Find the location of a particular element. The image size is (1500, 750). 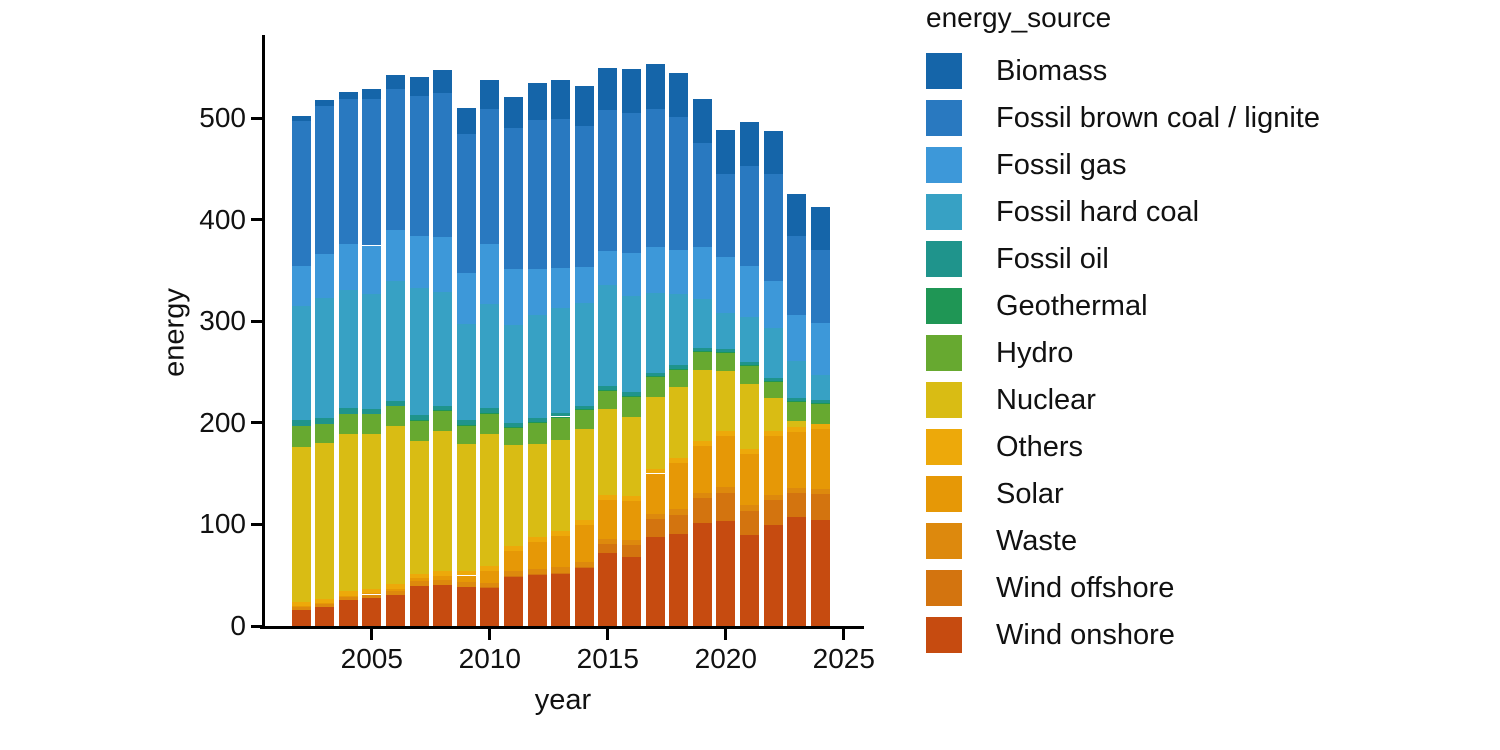

y-tick-label: 0 is located at coordinates (238, 625).